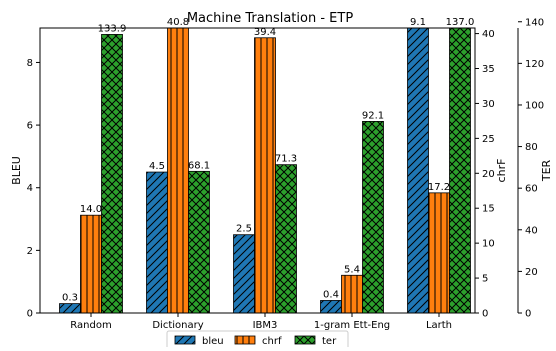 This screenshot has height=351, width=556. What do you see at coordinates (460, 22) in the screenshot?
I see `bar-label-ter-4: 137.0` at bounding box center [460, 22].